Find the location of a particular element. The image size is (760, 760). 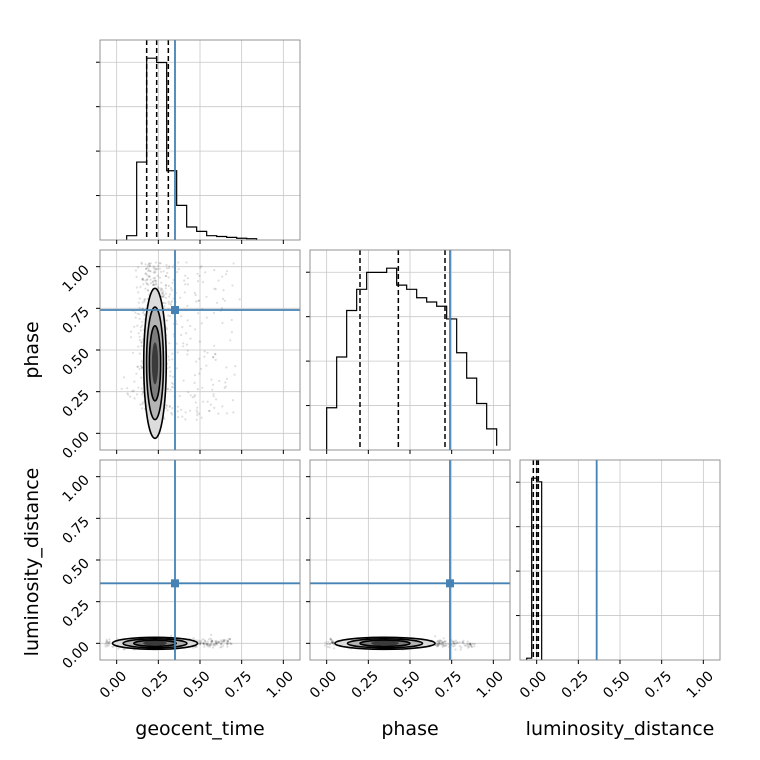

density-panel-luminosity-vs-geocent-time: 0.00 0.25 0.50 0.75 1.000.000.250.500.751.00 is located at coordinates (180, 580).